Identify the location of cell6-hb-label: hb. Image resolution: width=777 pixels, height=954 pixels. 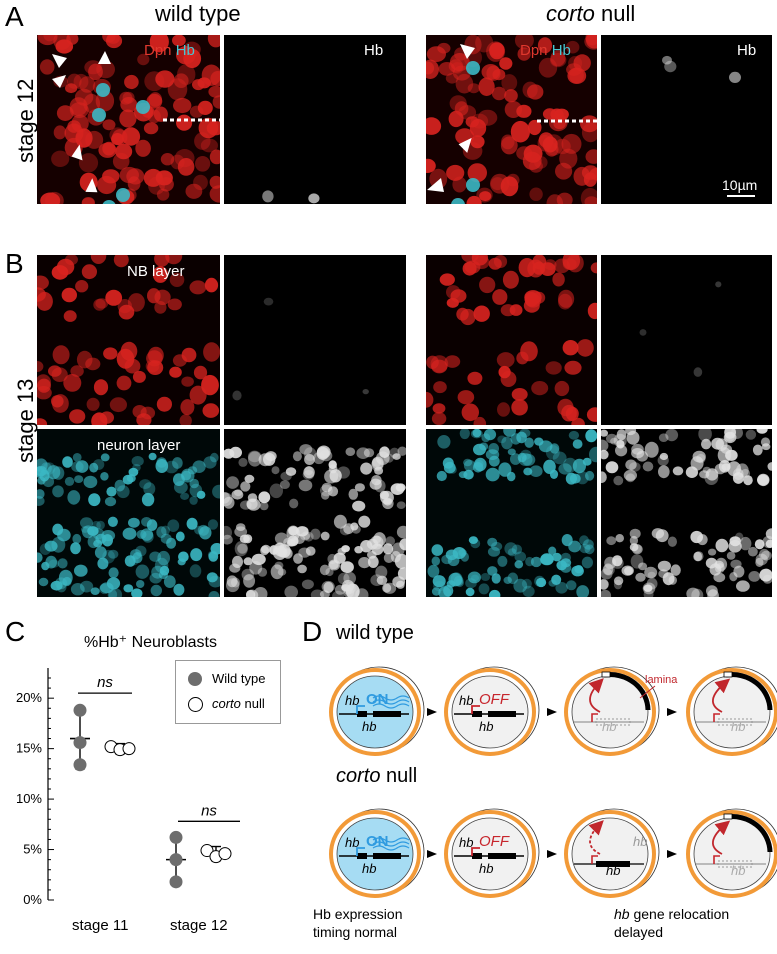
(466, 842).